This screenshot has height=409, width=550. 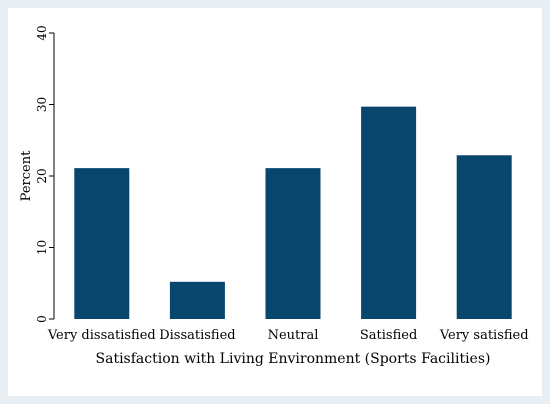 I want to click on y-axis-ticks: 0 10 20 30 40, so click(x=44, y=174).